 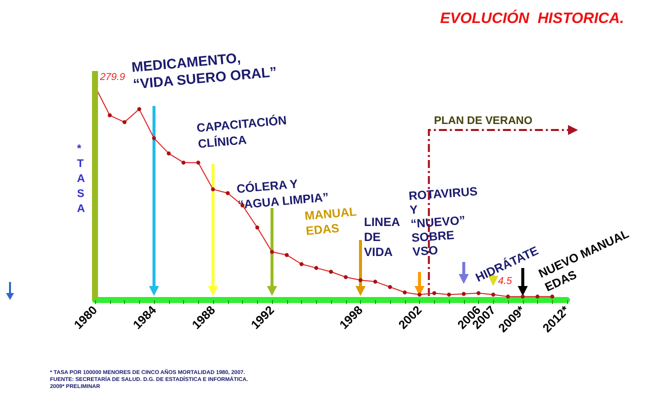 I want to click on chart-title: EVOLUCIÓN HISTORICA., so click(x=532, y=18).